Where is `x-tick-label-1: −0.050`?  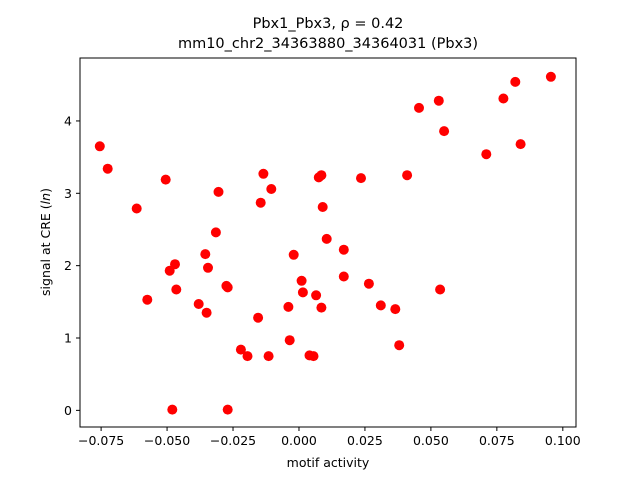 x-tick-label-1: −0.050 is located at coordinates (167, 440).